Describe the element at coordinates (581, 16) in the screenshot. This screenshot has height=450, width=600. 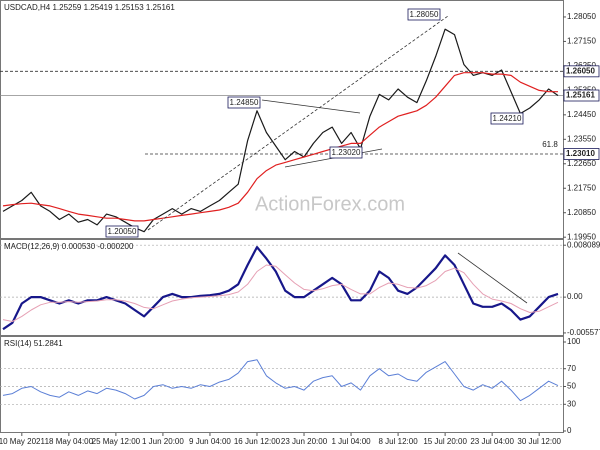
I see `y-tick-label: 1.28050` at that location.